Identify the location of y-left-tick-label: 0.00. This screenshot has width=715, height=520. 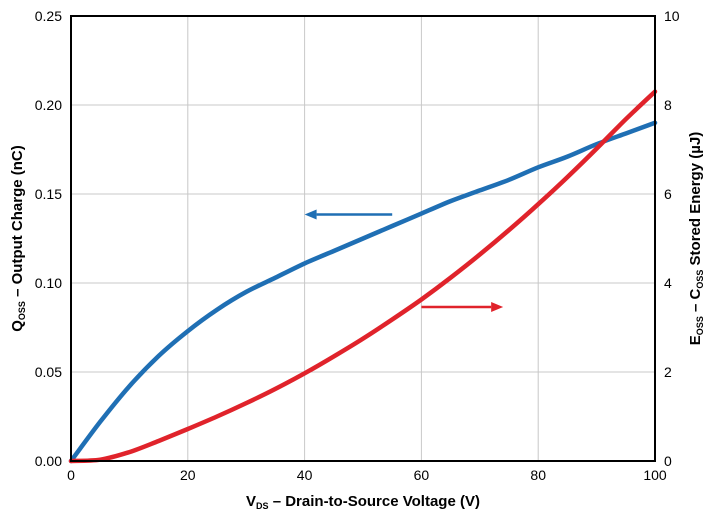
(48, 461).